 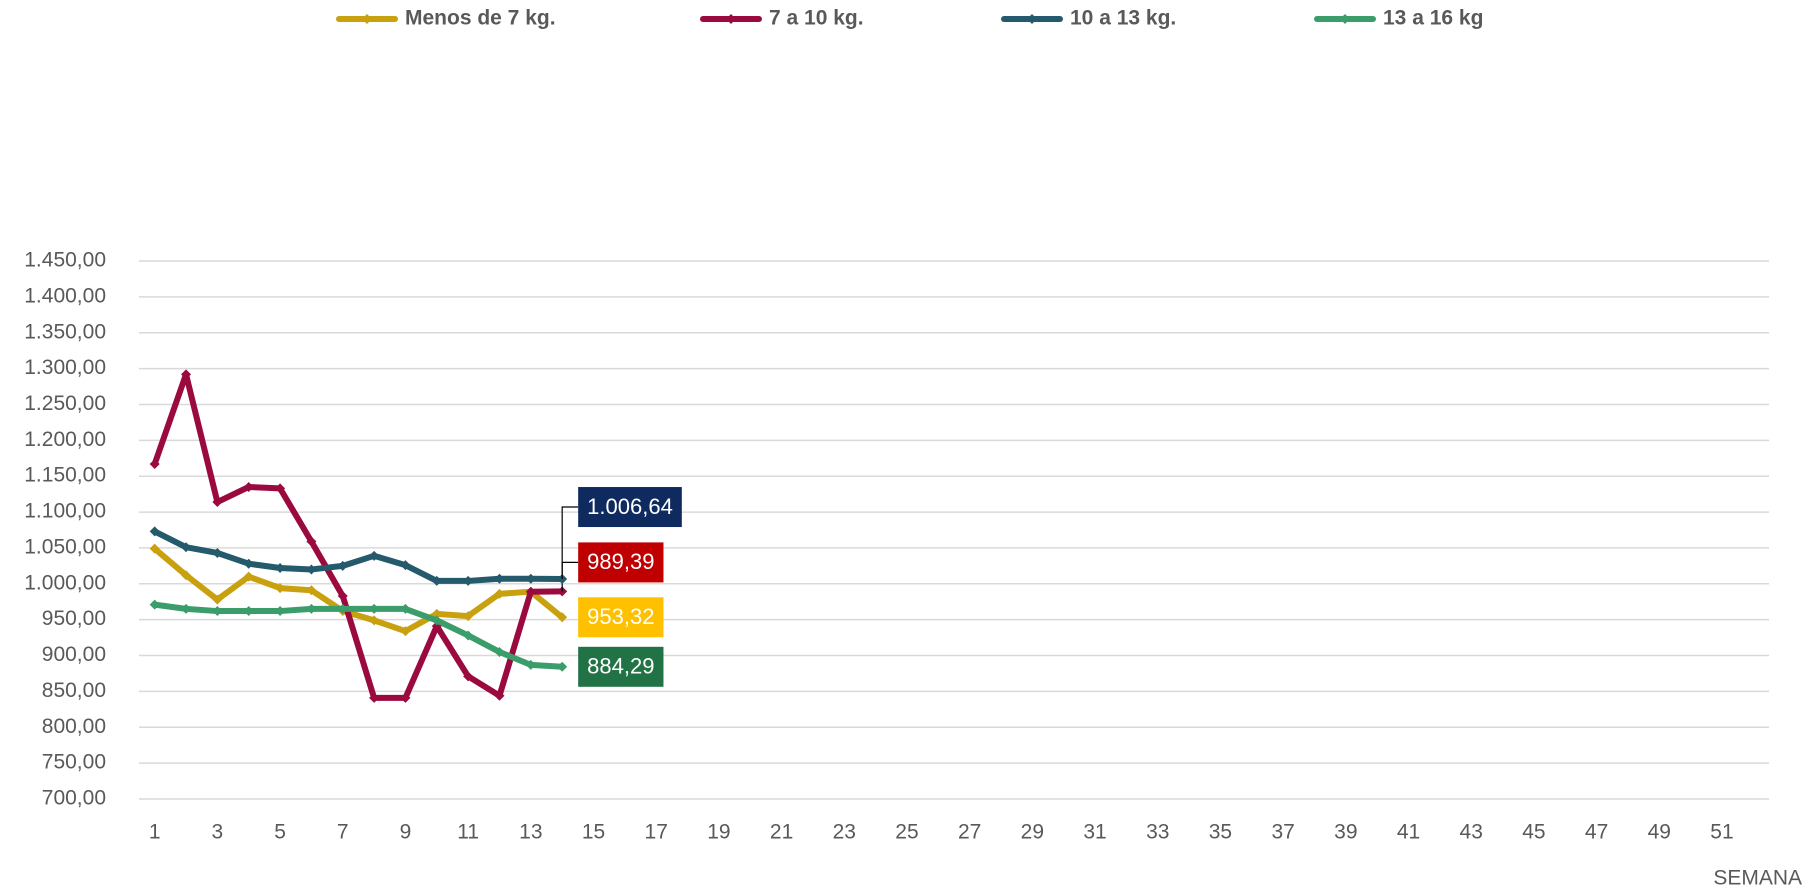 I want to click on y-tick-label: 1.000,00, so click(x=65, y=582).